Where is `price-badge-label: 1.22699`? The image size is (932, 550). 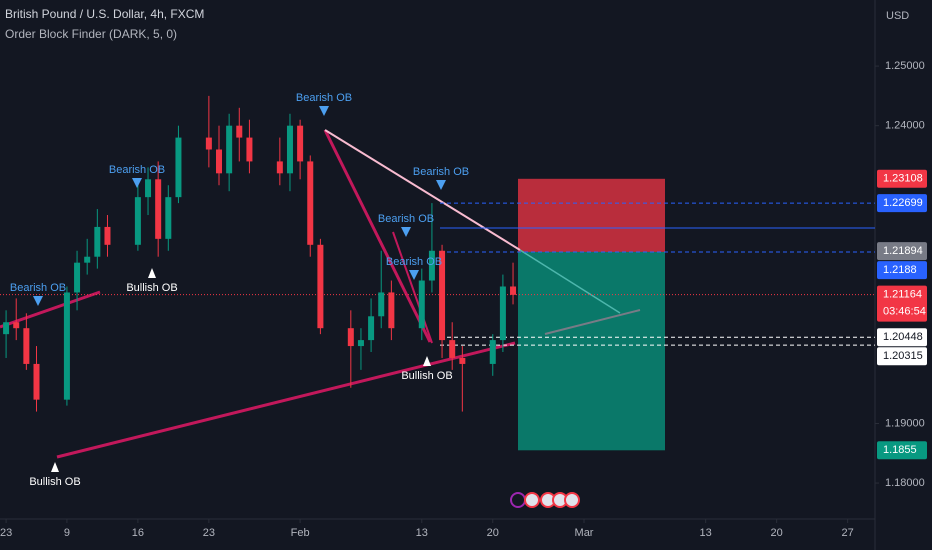 price-badge-label: 1.22699 is located at coordinates (903, 203).